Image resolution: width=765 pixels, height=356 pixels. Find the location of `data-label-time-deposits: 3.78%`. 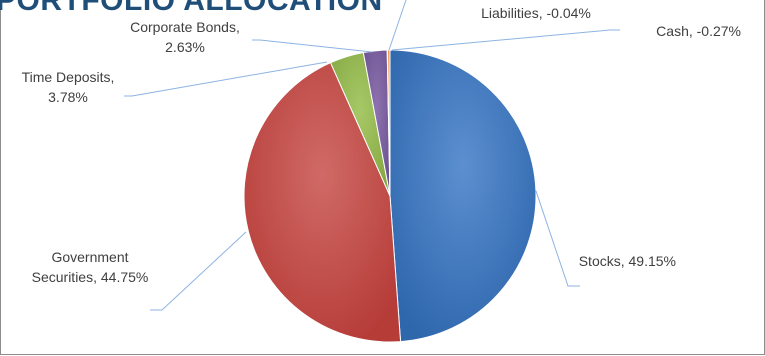

data-label-time-deposits: 3.78% is located at coordinates (68, 97).